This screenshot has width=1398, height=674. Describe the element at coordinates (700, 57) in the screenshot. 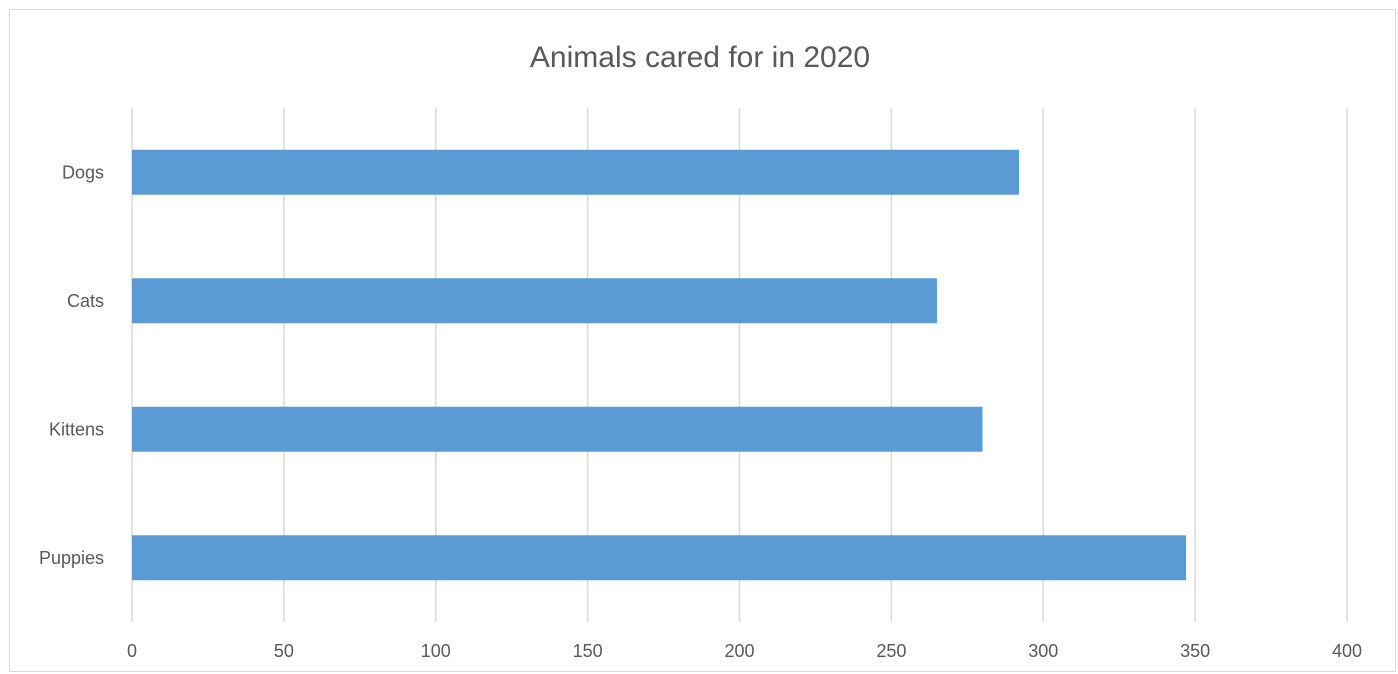

I see `chart-title: Animals cared for in 2020` at that location.